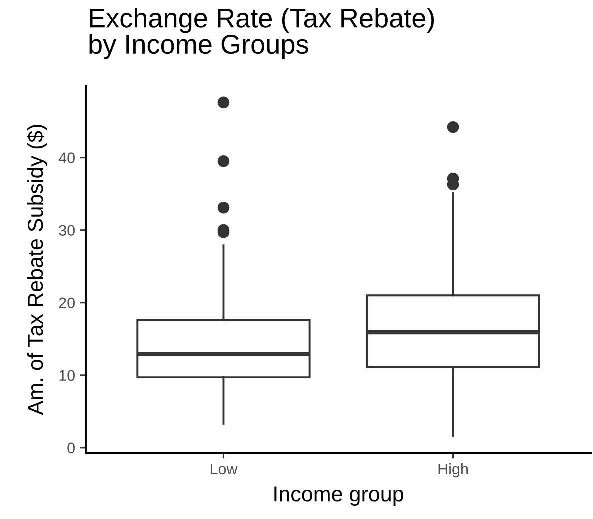 The width and height of the screenshot is (593, 519). I want to click on y-tick-label: 40, so click(66, 158).